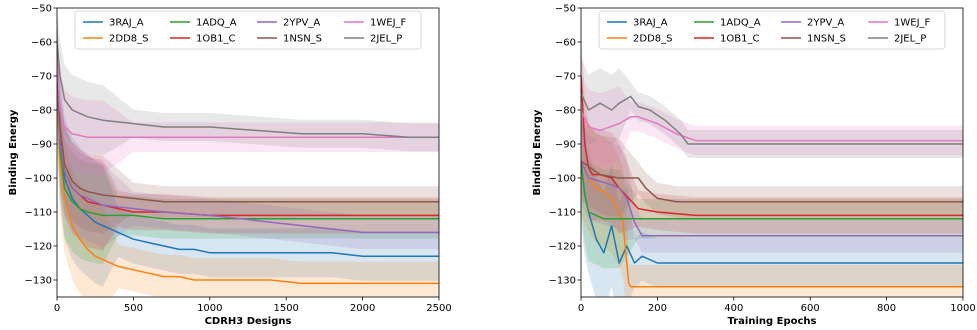  Describe the element at coordinates (438, 308) in the screenshot. I see `x-tick-label: 2500` at that location.